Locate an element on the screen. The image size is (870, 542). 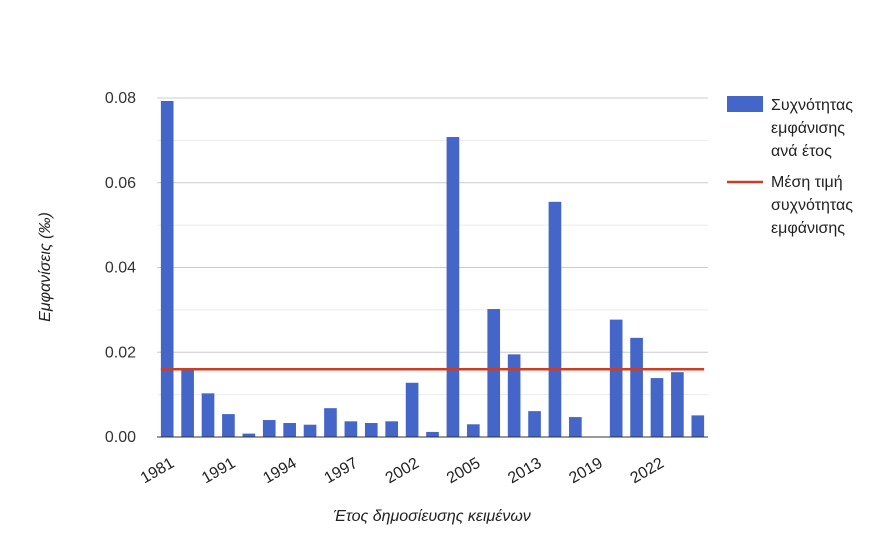
x-tick-label: 2005 is located at coordinates (463, 471).